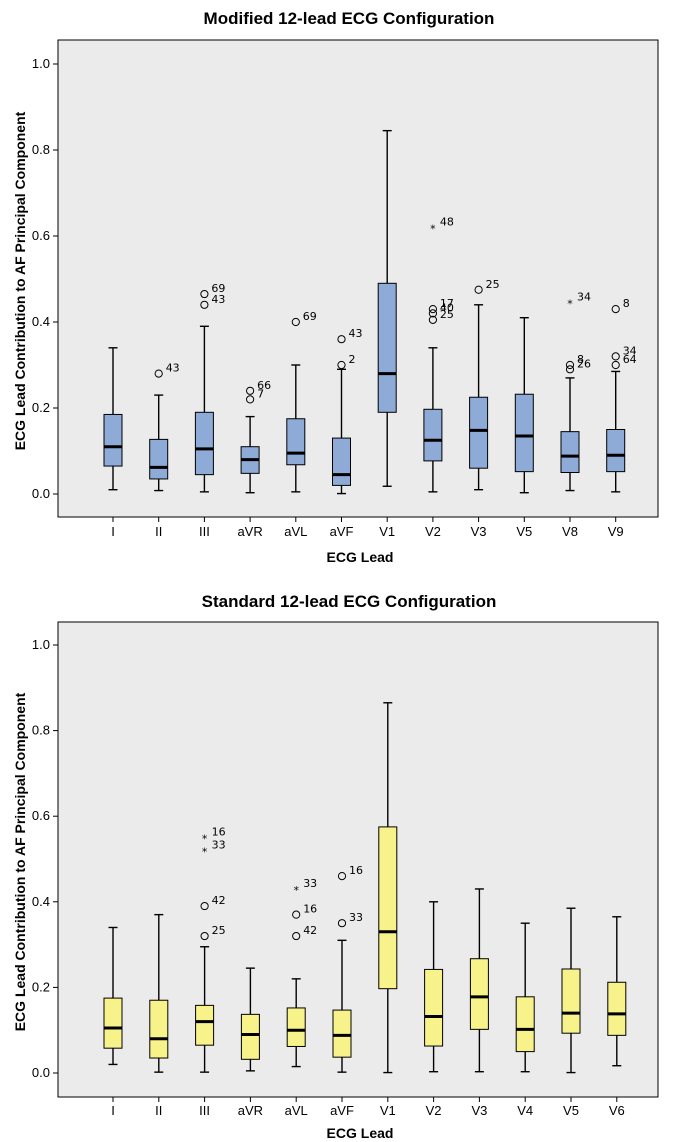 This screenshot has width=675, height=1142. What do you see at coordinates (525, 1110) in the screenshot?
I see `x-tick-label: V4` at bounding box center [525, 1110].